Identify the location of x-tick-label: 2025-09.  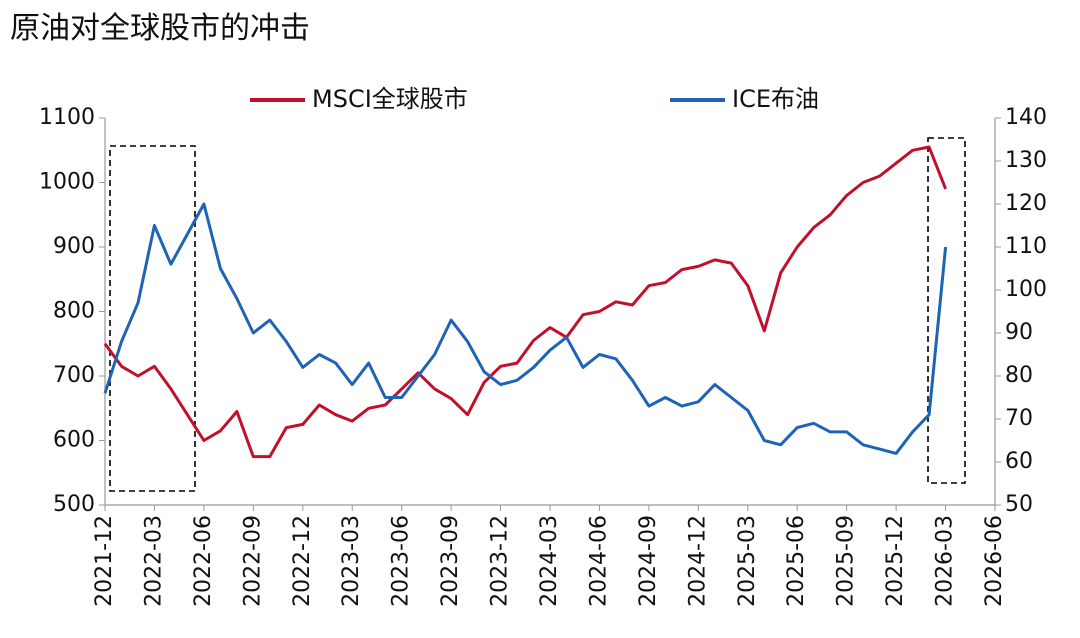
(846, 561).